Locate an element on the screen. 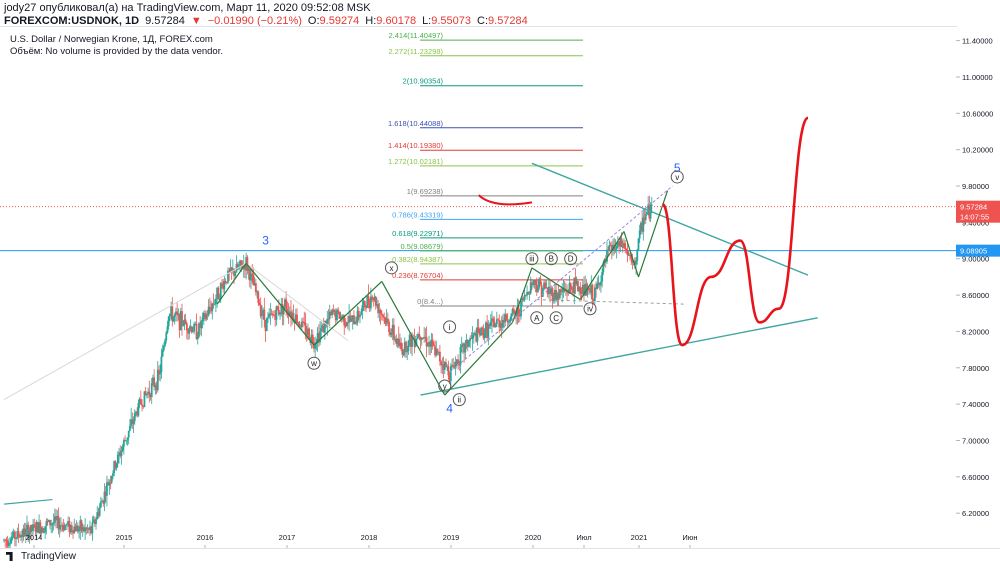  symbol-label: FOREXCOM:USDNOK, 1D is located at coordinates (72, 21).